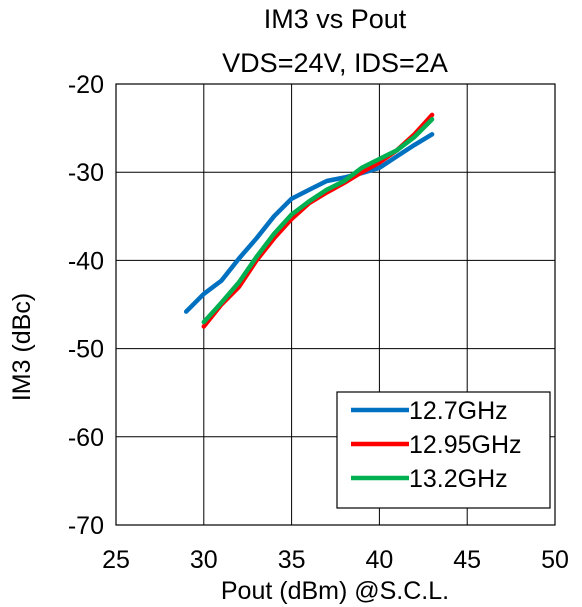  What do you see at coordinates (86, 261) in the screenshot?
I see `y-tick-label: -40` at bounding box center [86, 261].